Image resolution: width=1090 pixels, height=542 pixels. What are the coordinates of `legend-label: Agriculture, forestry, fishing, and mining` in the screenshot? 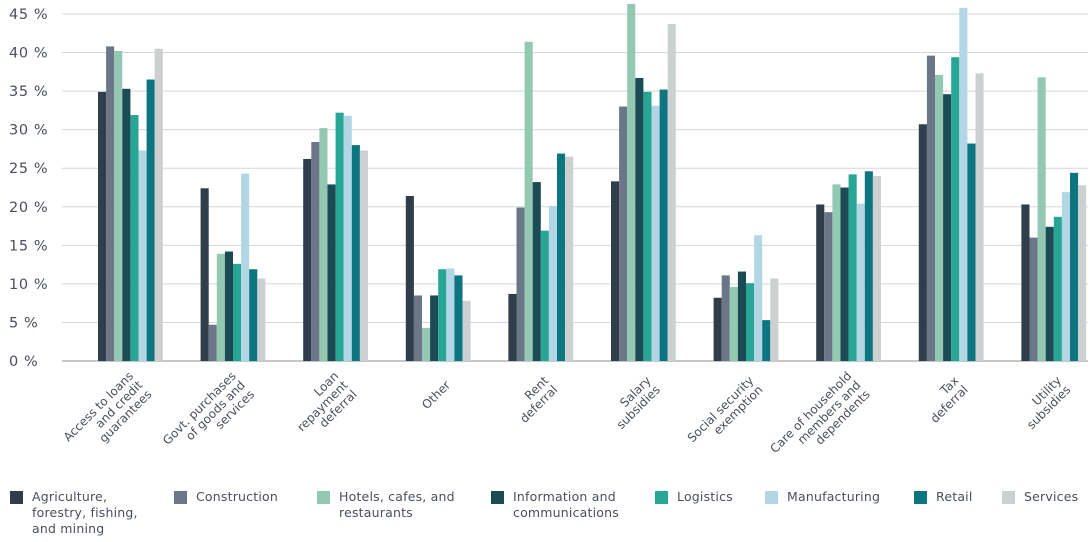 It's located at (85, 513).